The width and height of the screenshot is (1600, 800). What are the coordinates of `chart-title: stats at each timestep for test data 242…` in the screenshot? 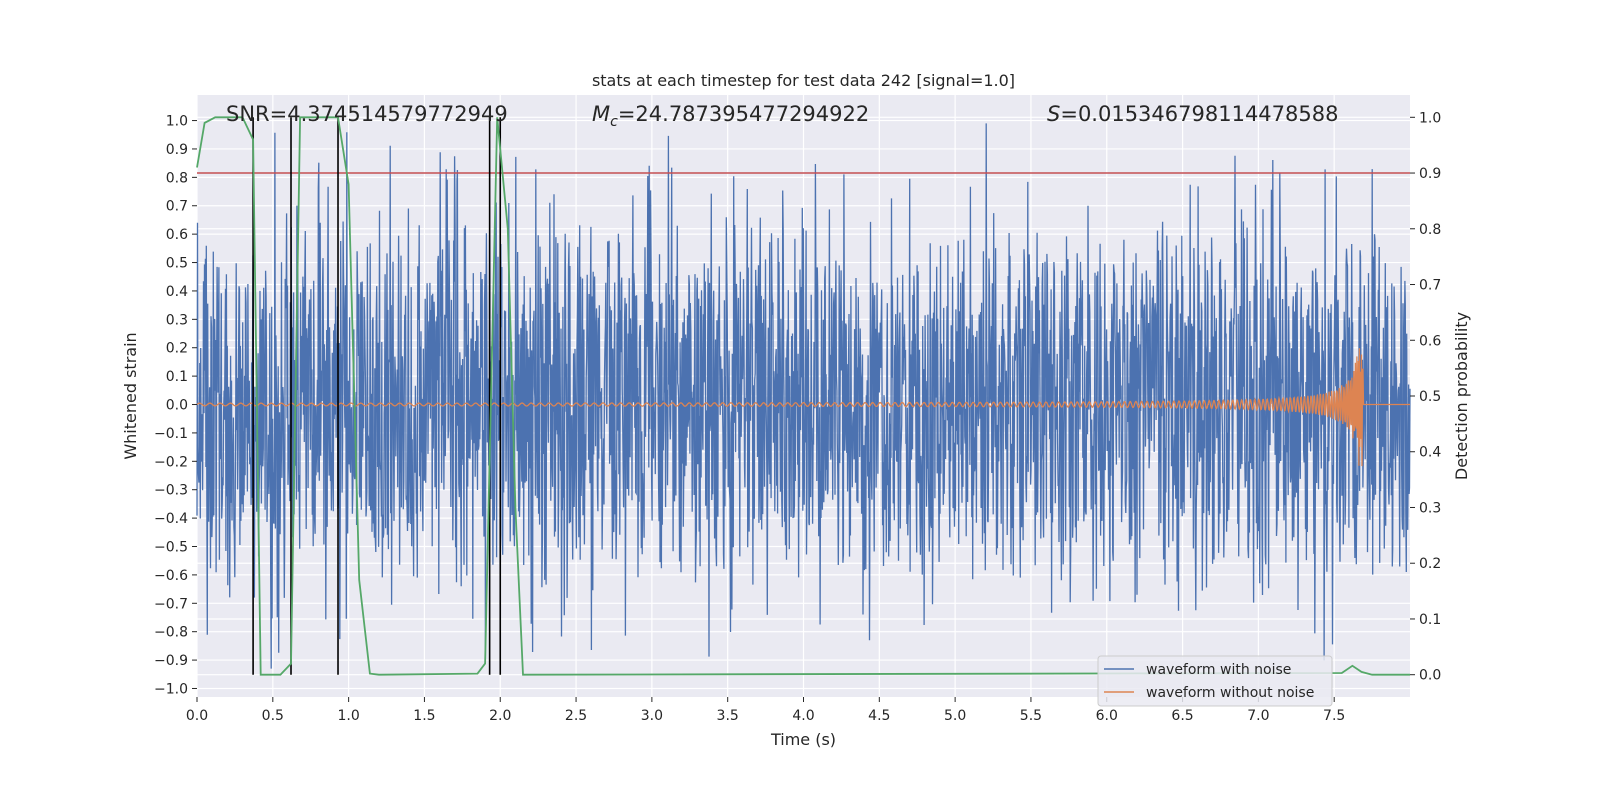 It's located at (803, 80).